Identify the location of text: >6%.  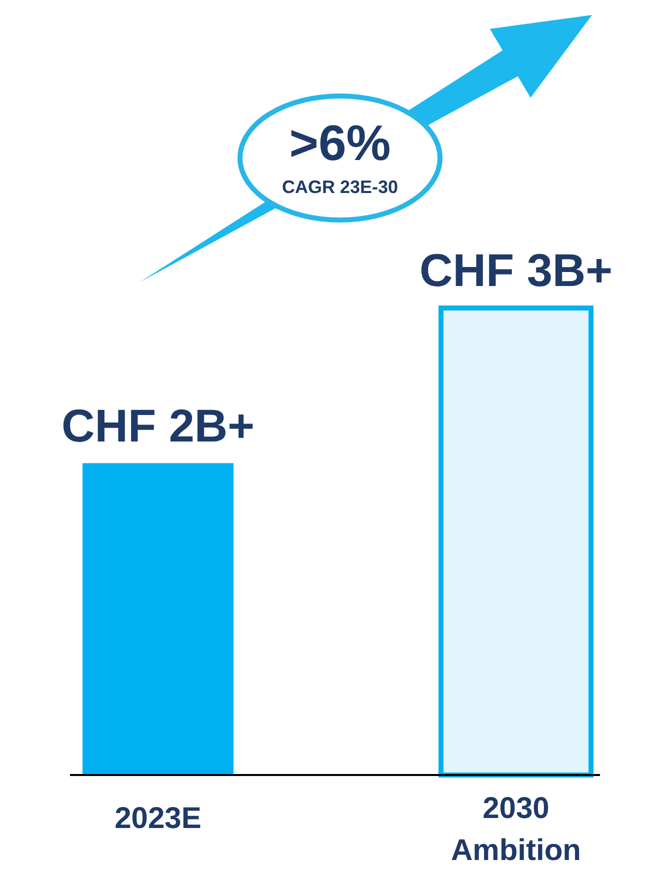
(340, 143).